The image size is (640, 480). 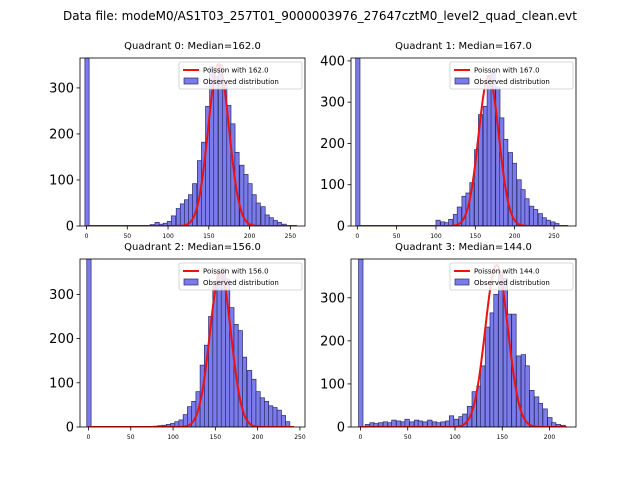 I want to click on subplot-title: Quadrant 0: Median=162.0, so click(x=192, y=46).